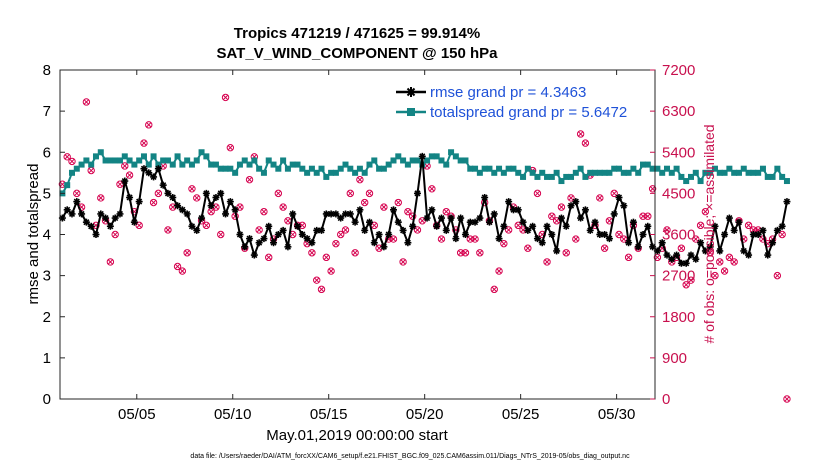 This screenshot has width=830, height=475. Describe the element at coordinates (47, 193) in the screenshot. I see `left-tick-label: 5` at that location.